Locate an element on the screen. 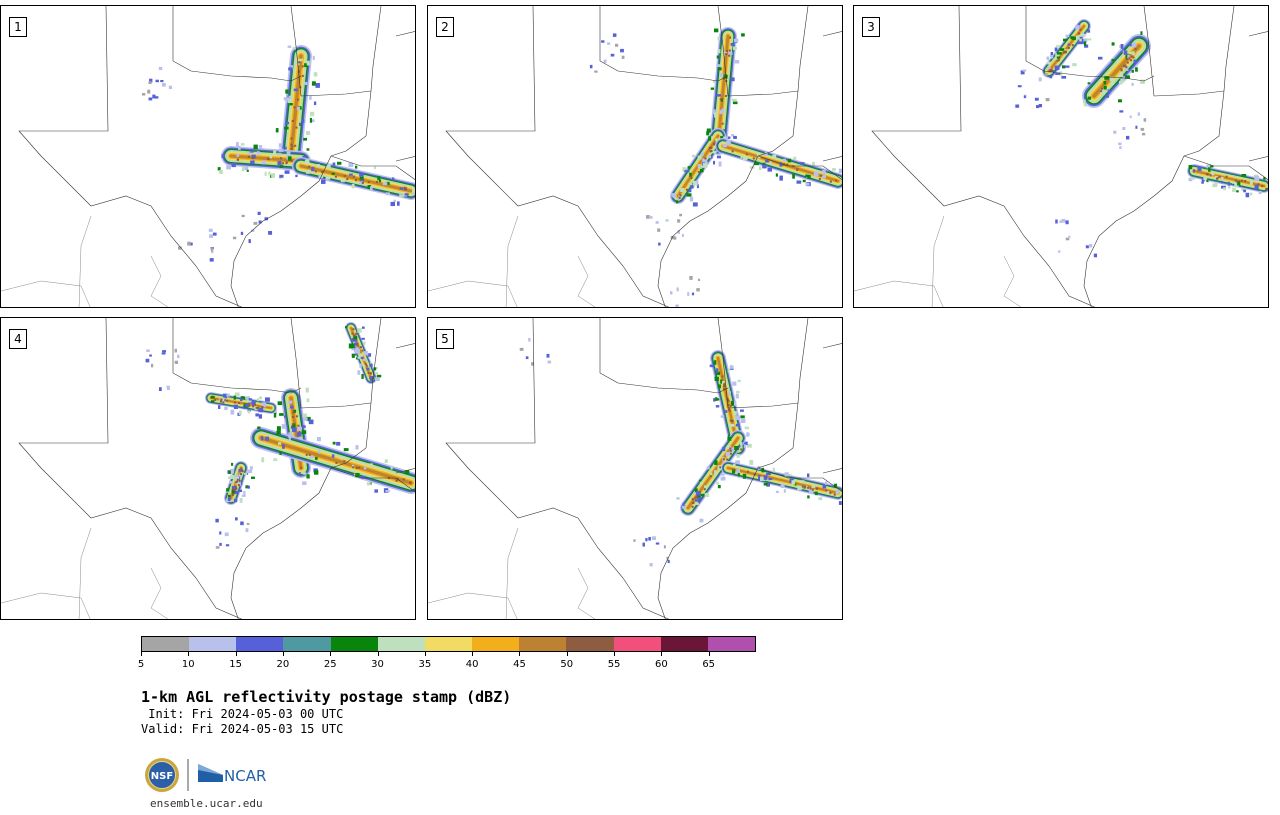 The height and width of the screenshot is (815, 1280). colorbar-tick-label: 40 is located at coordinates (472, 664).